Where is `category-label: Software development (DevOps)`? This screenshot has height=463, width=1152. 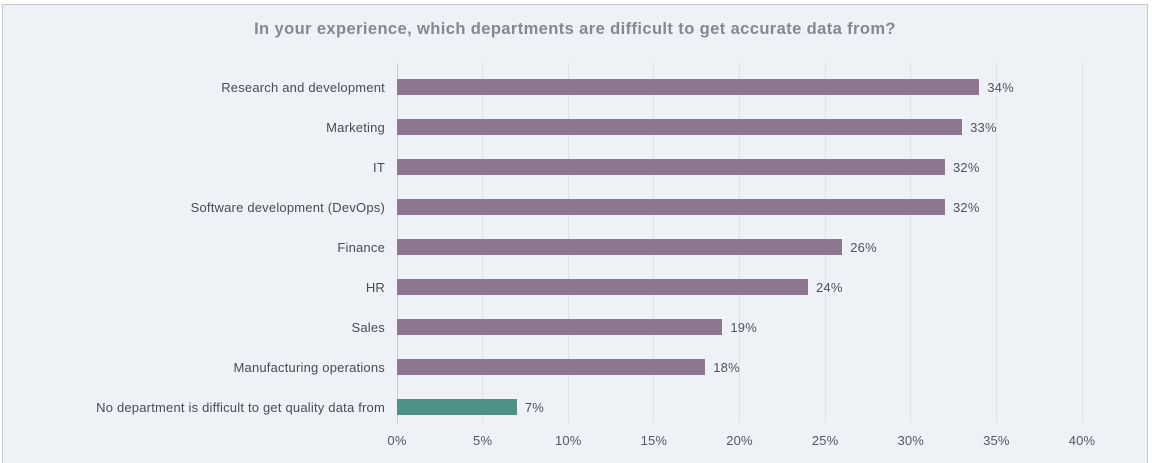
category-label: Software development (DevOps) is located at coordinates (287, 207).